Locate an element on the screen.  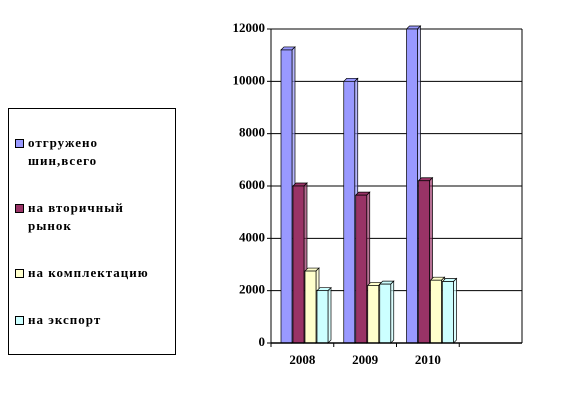
x-tick-label: 2008 is located at coordinates (302, 359).